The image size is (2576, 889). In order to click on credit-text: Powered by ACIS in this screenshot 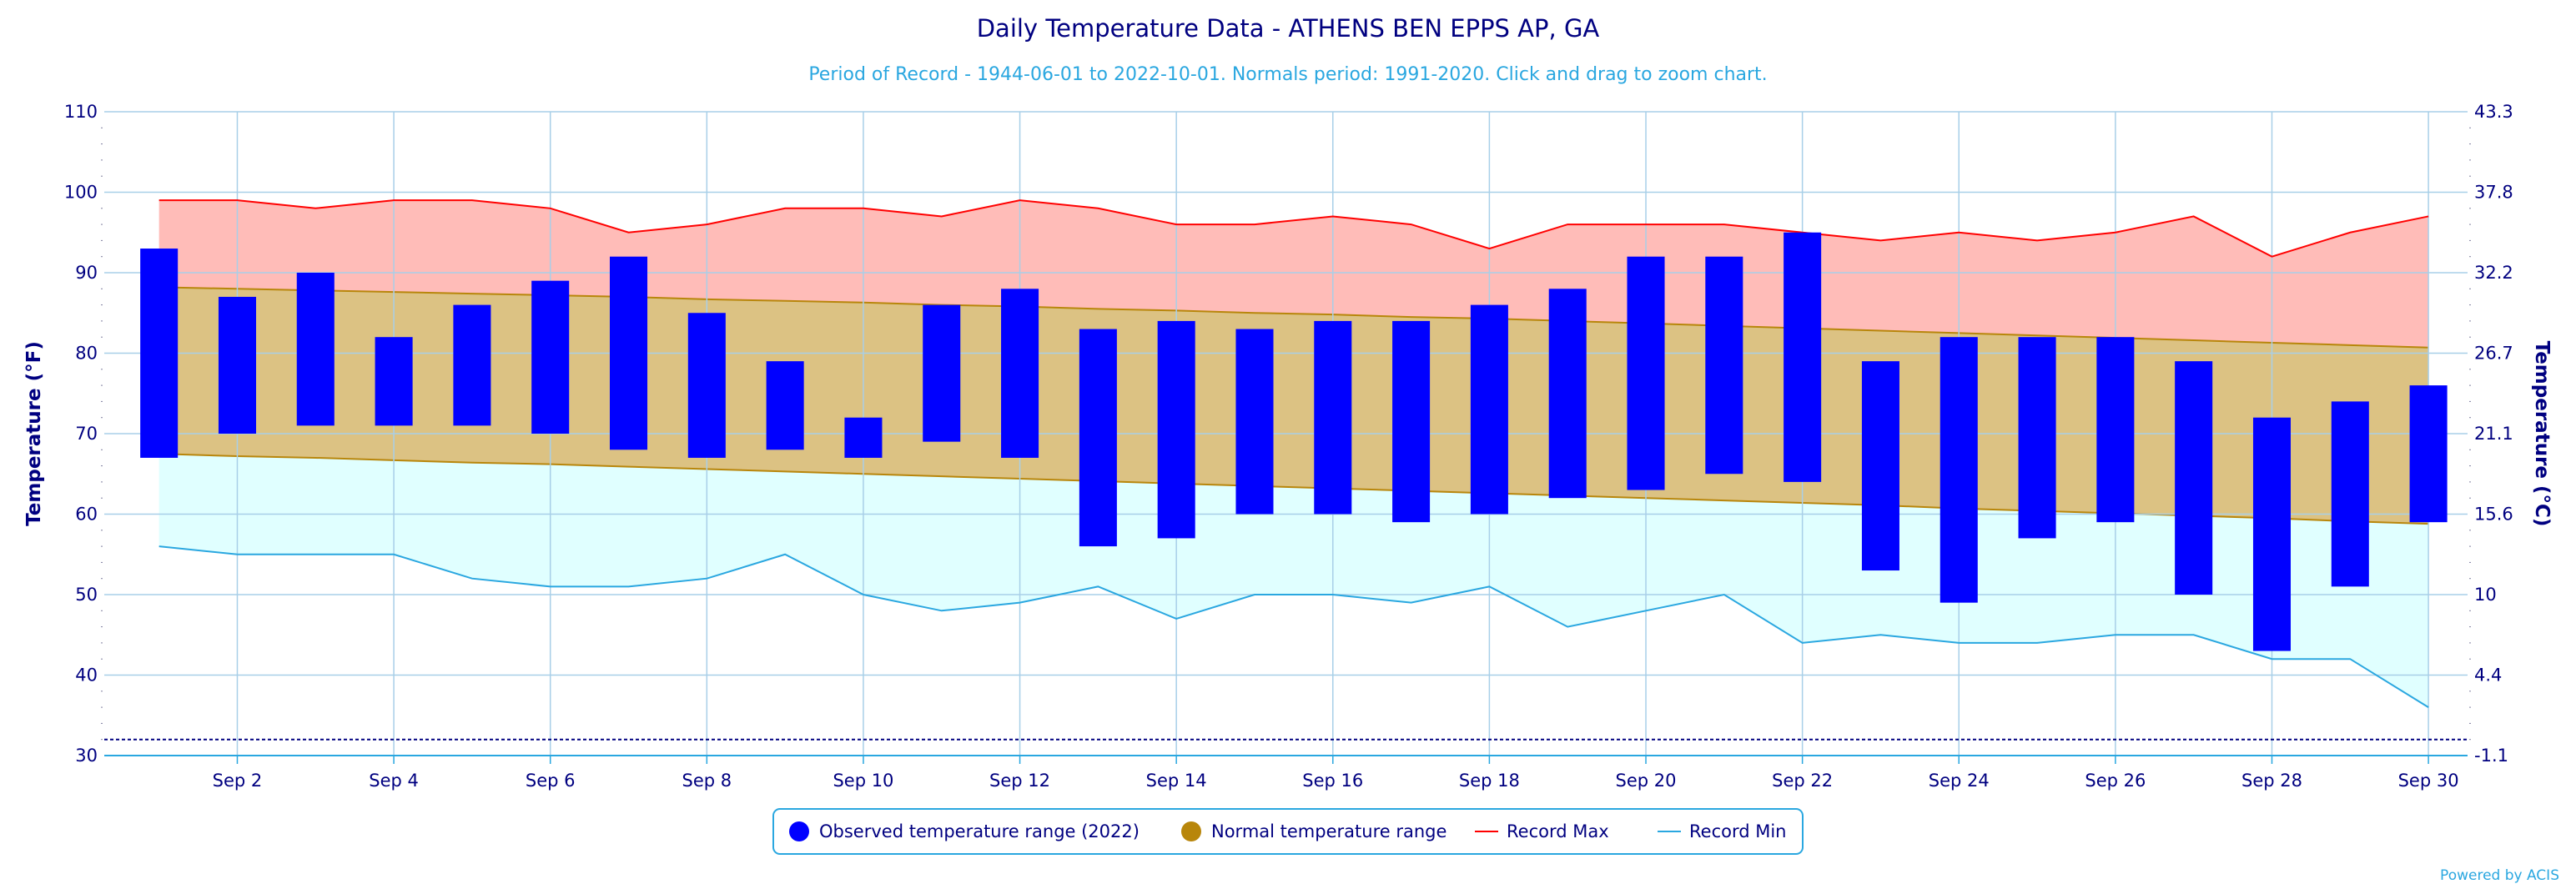, I will do `click(2499, 875)`.